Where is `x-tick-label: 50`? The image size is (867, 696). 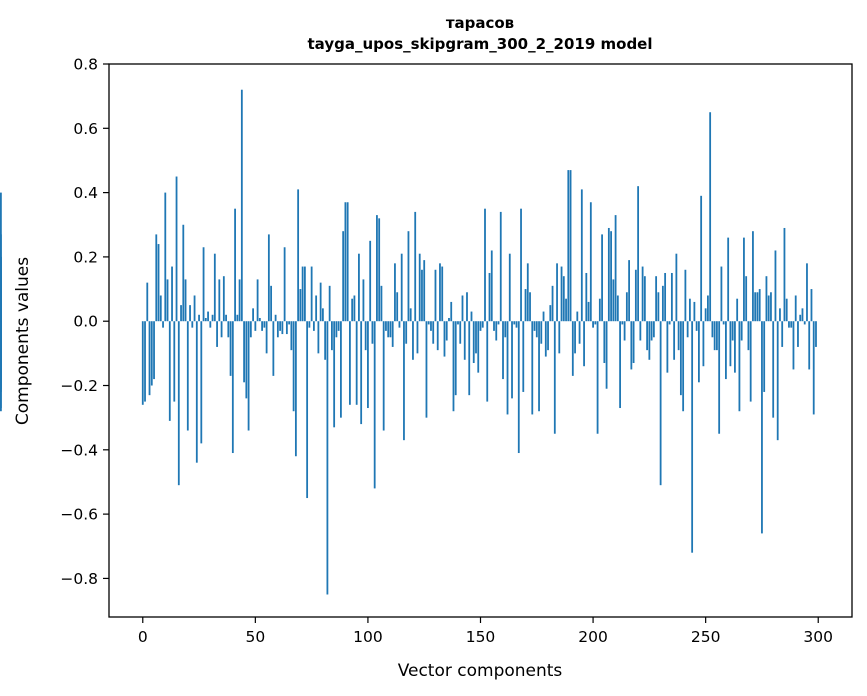
x-tick-label: 50 is located at coordinates (255, 637).